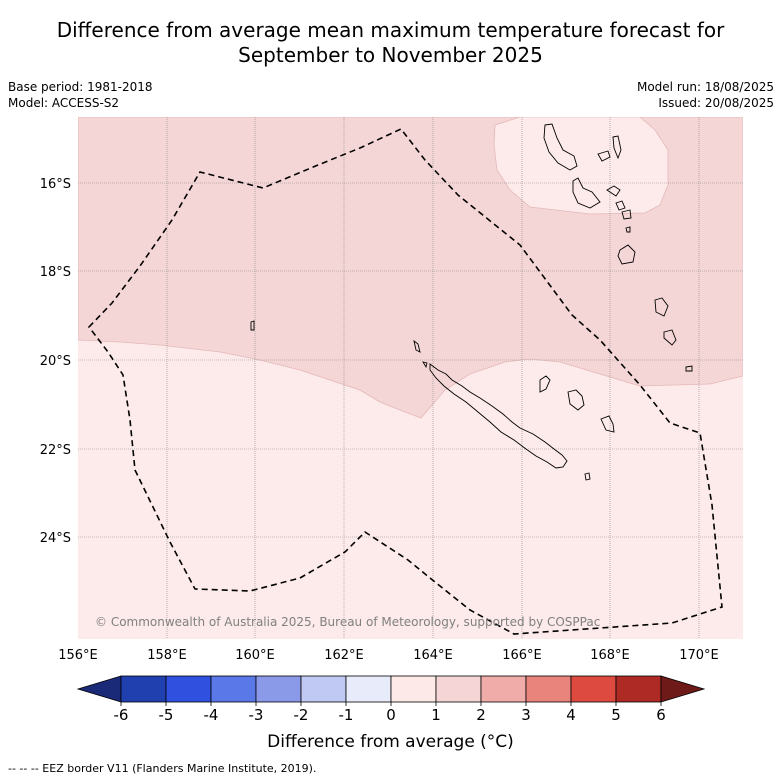 The height and width of the screenshot is (781, 781). What do you see at coordinates (167, 655) in the screenshot?
I see `lon-label: 158°E` at bounding box center [167, 655].